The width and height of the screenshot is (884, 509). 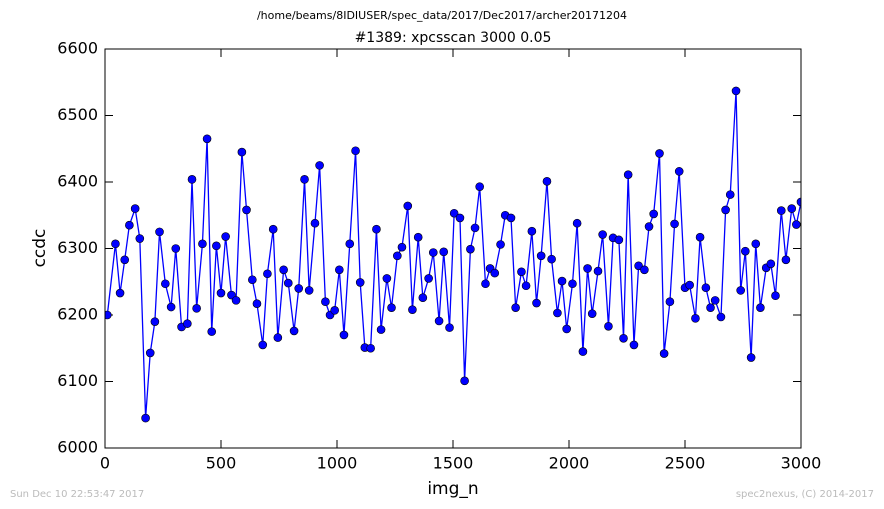 What do you see at coordinates (40, 248) in the screenshot?
I see `y-axis-label: ccdc` at bounding box center [40, 248].